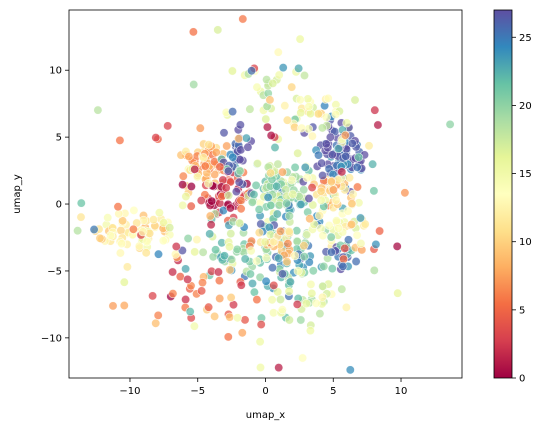 Image resolution: width=545 pixels, height=432 pixels. I want to click on colorbar-tick-label: 15, so click(525, 174).